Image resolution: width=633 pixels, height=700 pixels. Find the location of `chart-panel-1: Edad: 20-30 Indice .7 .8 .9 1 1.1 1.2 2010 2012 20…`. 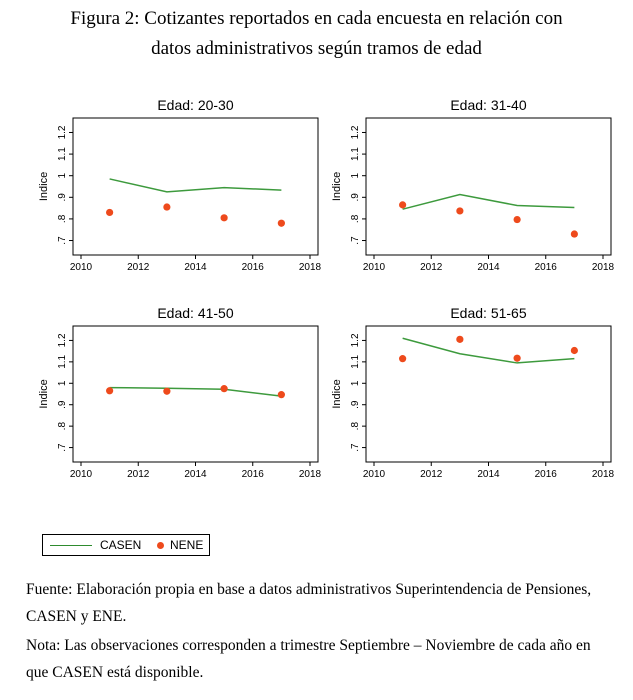

chart-panel-1: Edad: 20-30 Indice .7 .8 .9 1 1.1 1.2 2010 2012 20… is located at coordinates (180, 185).